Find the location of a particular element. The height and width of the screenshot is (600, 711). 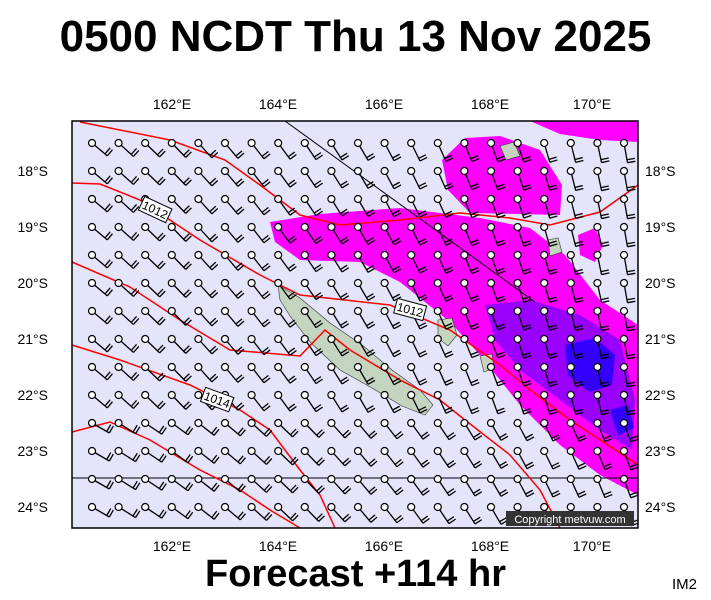

forecast-label: Forecast +114 hr is located at coordinates (355, 574).